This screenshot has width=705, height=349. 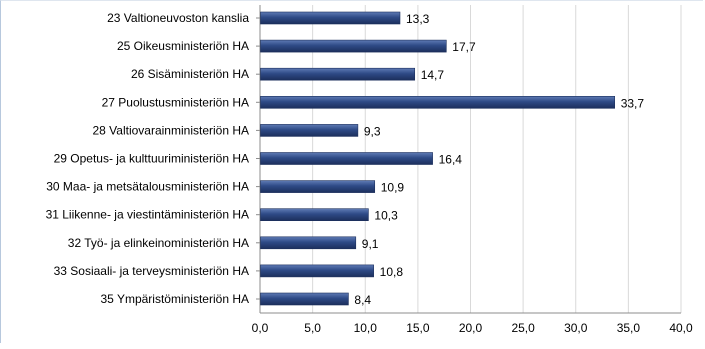 I want to click on x-tick-label: 10,0, so click(x=366, y=328).